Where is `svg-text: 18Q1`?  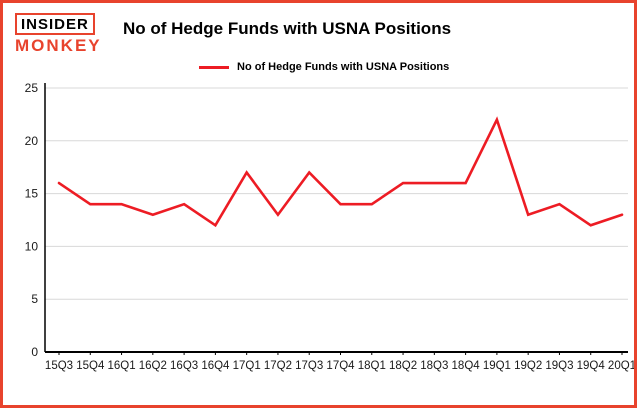
svg-text: 18Q1 is located at coordinates (372, 366).